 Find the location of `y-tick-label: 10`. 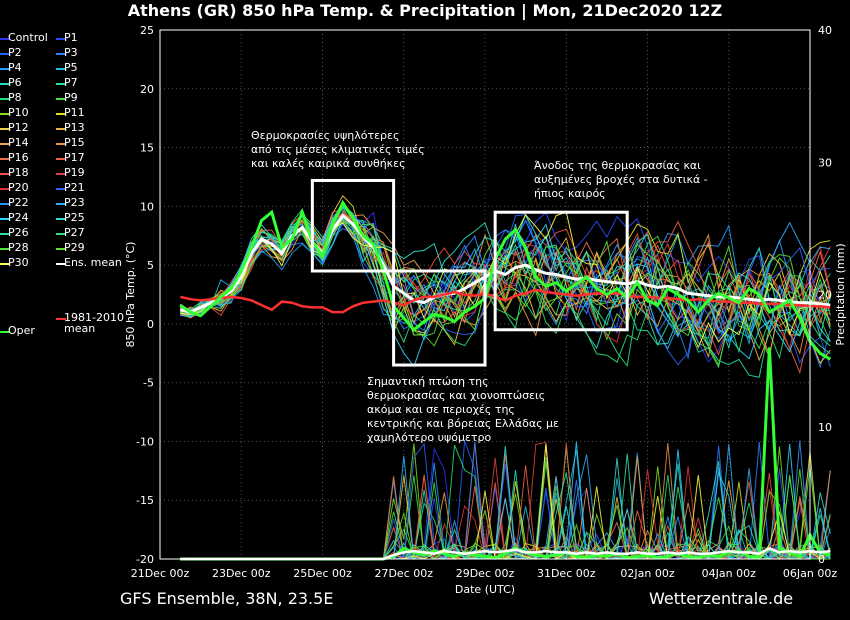

y-tick-label: 10 is located at coordinates (147, 206).